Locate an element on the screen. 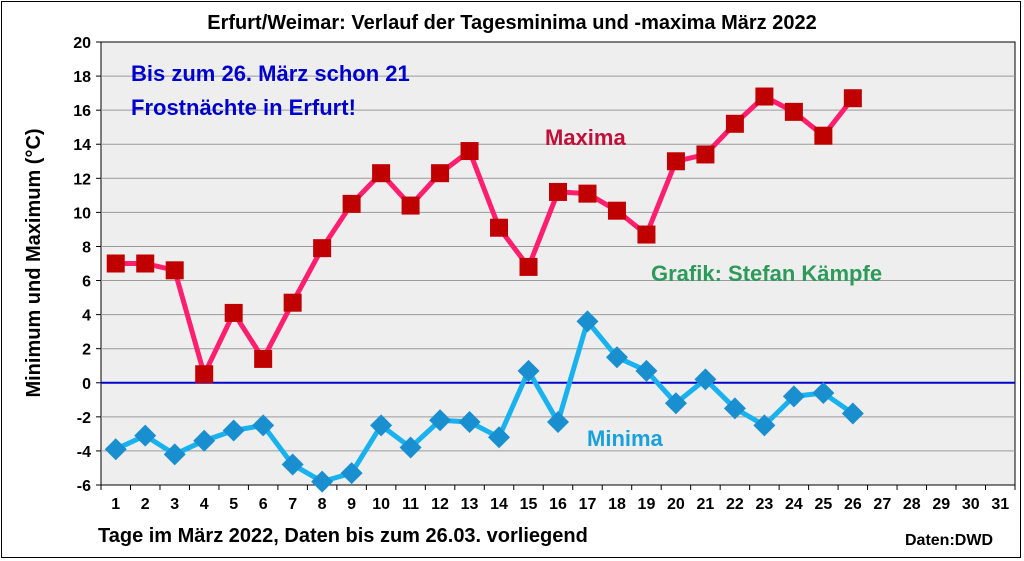 Image resolution: width=1024 pixels, height=561 pixels. frost-note-line2: Frostnächte in Erfurt! is located at coordinates (243, 107).